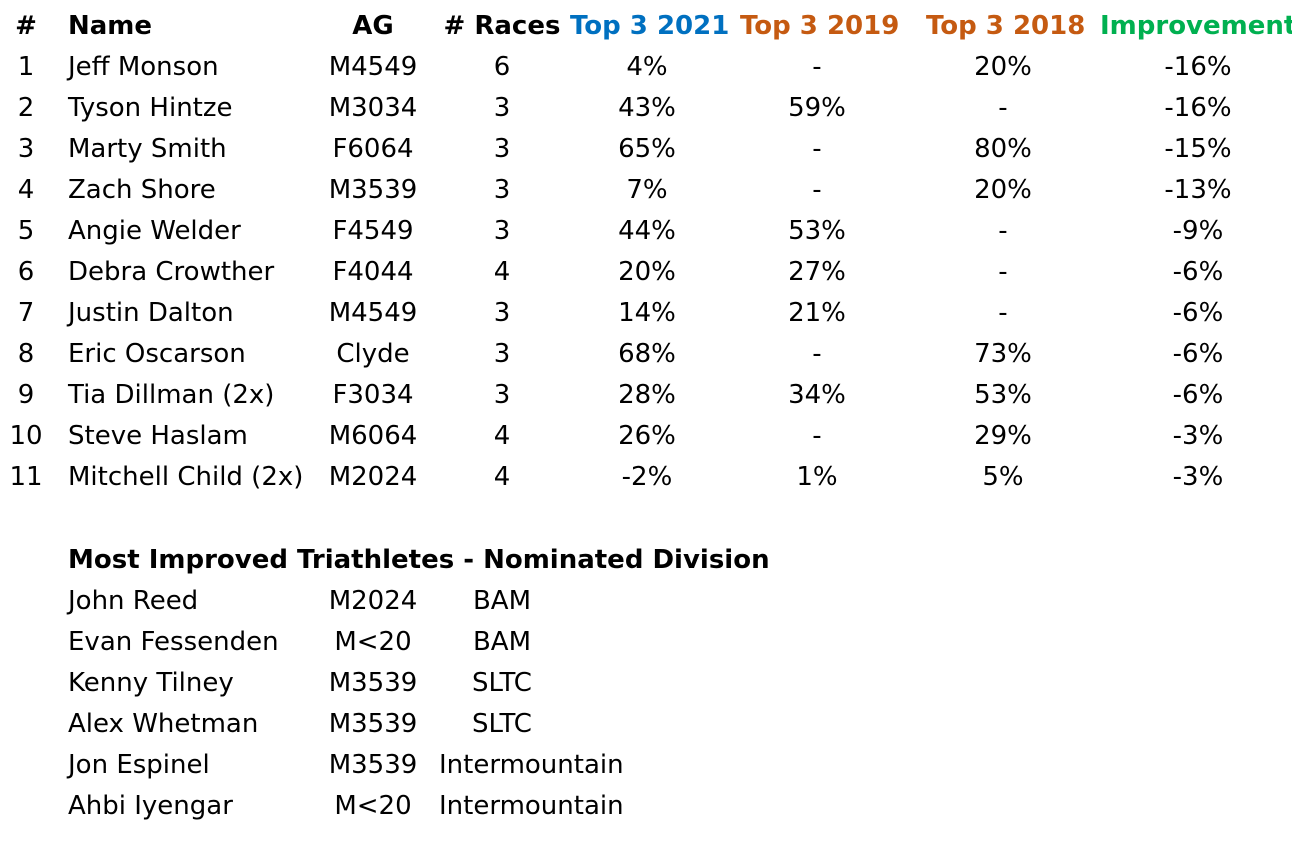  I want to click on nominee-age-group: M2024, so click(373, 601).